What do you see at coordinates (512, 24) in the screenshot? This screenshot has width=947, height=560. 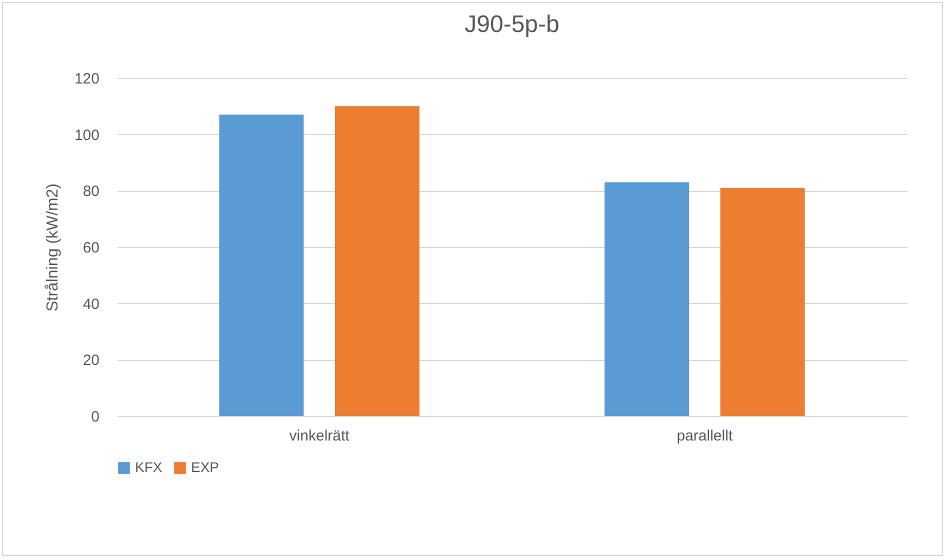 I see `chart-title: J90-5p-b` at bounding box center [512, 24].